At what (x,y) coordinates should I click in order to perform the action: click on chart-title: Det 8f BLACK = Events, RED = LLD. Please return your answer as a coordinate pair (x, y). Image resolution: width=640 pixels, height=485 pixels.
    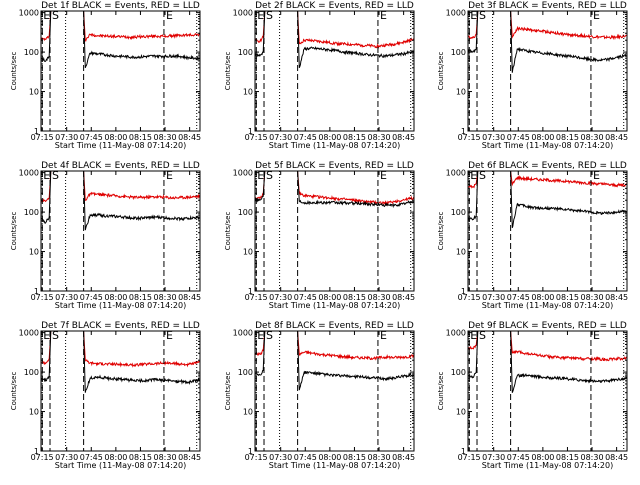
    Looking at the image, I should click on (334, 326).